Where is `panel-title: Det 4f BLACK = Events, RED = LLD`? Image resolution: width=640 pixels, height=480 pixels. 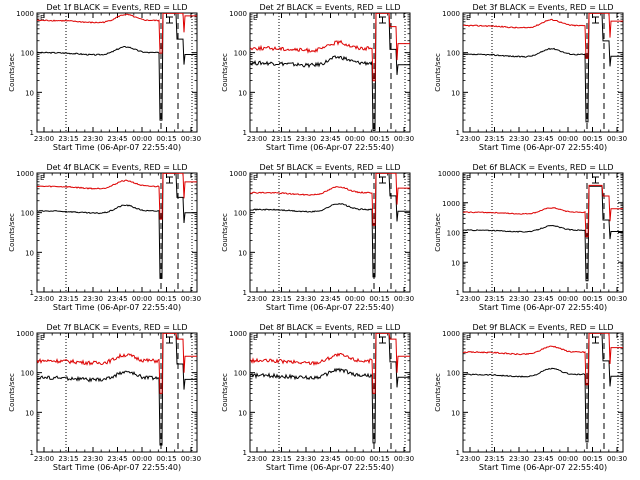 panel-title: Det 4f BLACK = Events, RED = LLD is located at coordinates (116, 167).